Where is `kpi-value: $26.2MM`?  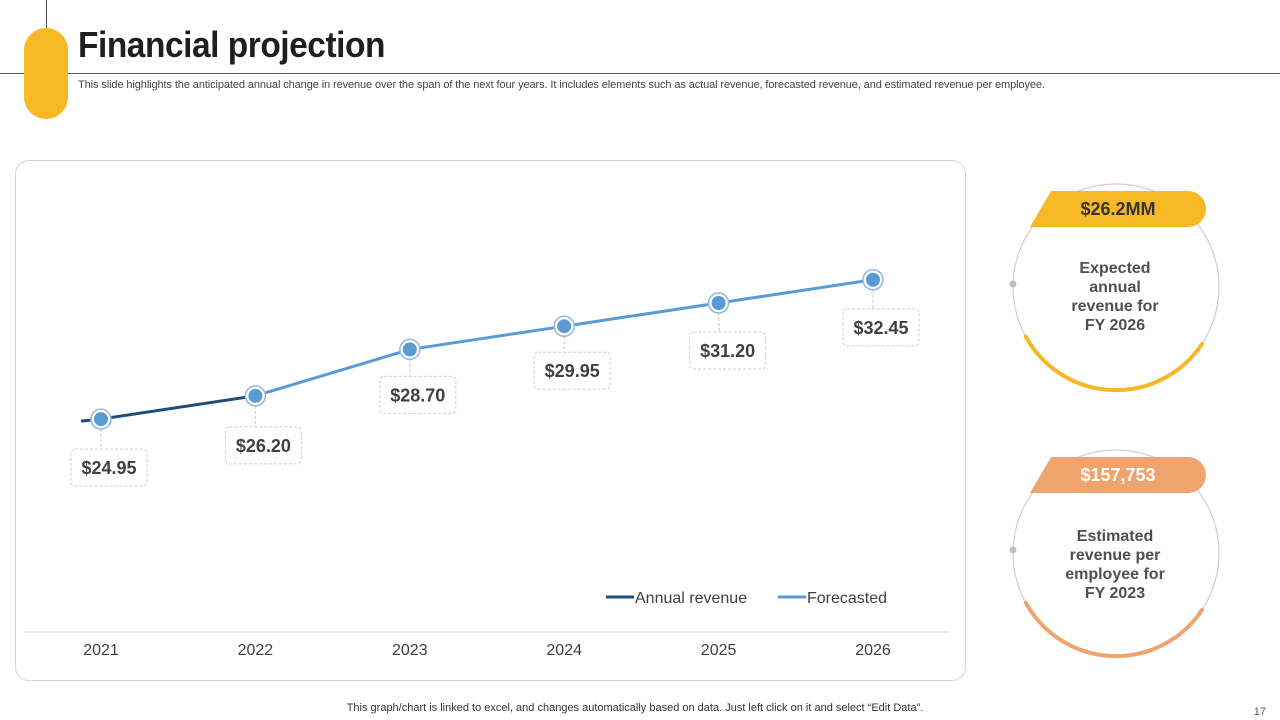 kpi-value: $26.2MM is located at coordinates (1118, 208).